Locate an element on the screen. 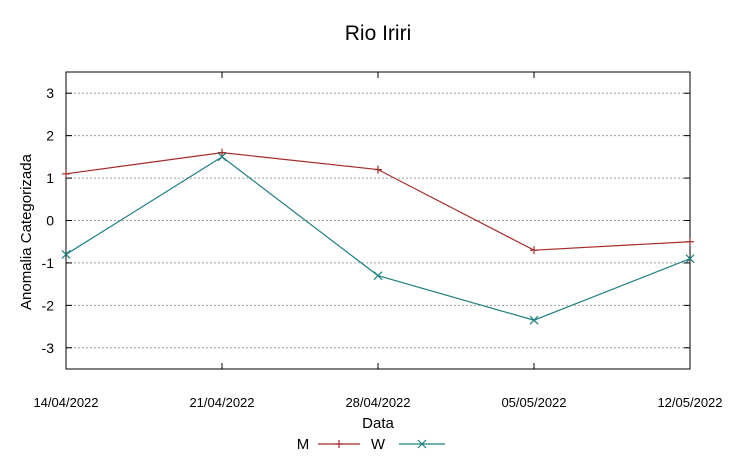  x-axis-label: Data is located at coordinates (378, 423).